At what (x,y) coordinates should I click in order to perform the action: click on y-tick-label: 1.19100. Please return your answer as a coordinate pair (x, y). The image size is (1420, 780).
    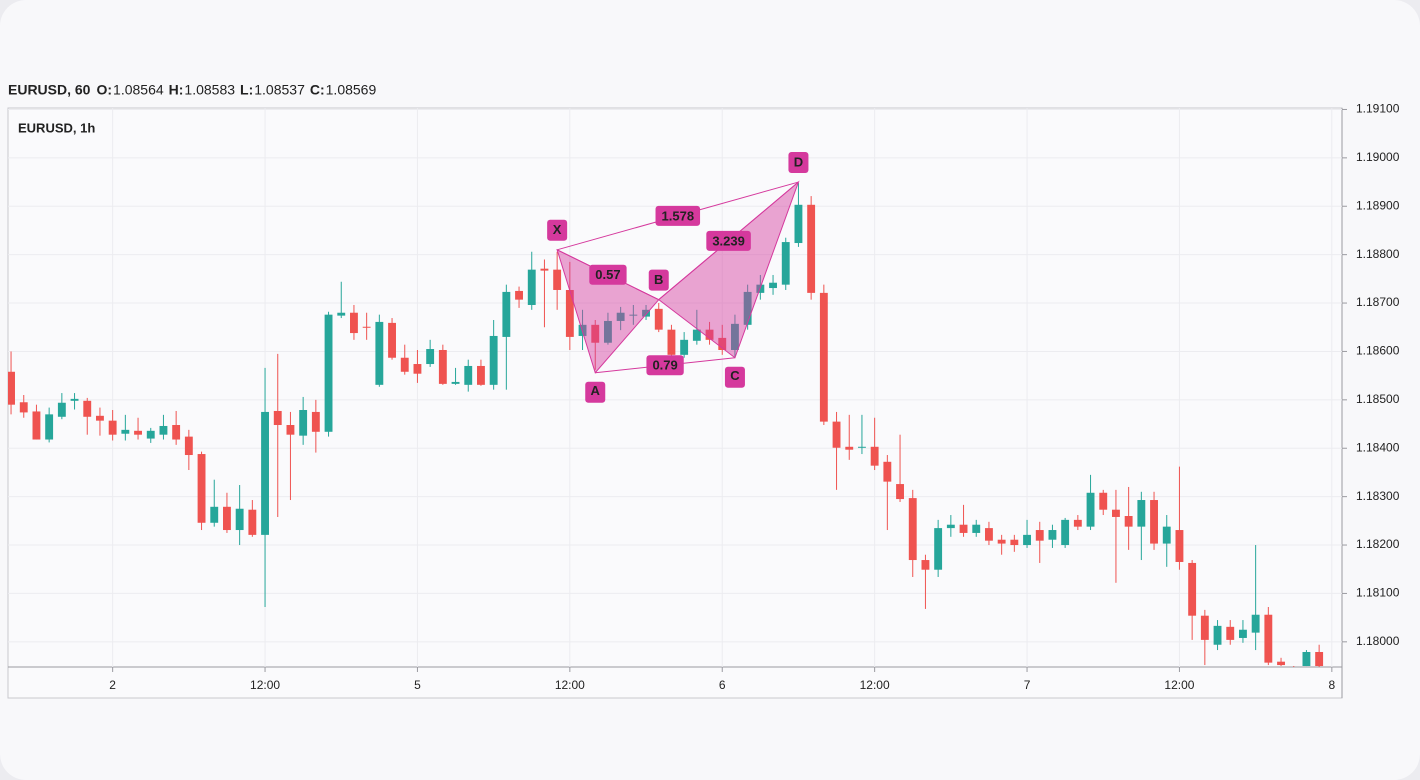
    Looking at the image, I should click on (1378, 109).